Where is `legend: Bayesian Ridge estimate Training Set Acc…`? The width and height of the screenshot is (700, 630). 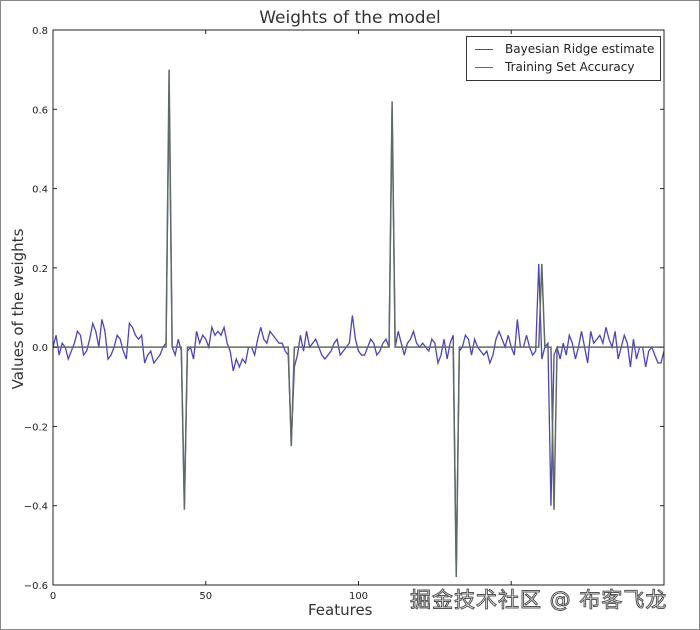
legend: Bayesian Ridge estimate Training Set Acc… is located at coordinates (563, 58).